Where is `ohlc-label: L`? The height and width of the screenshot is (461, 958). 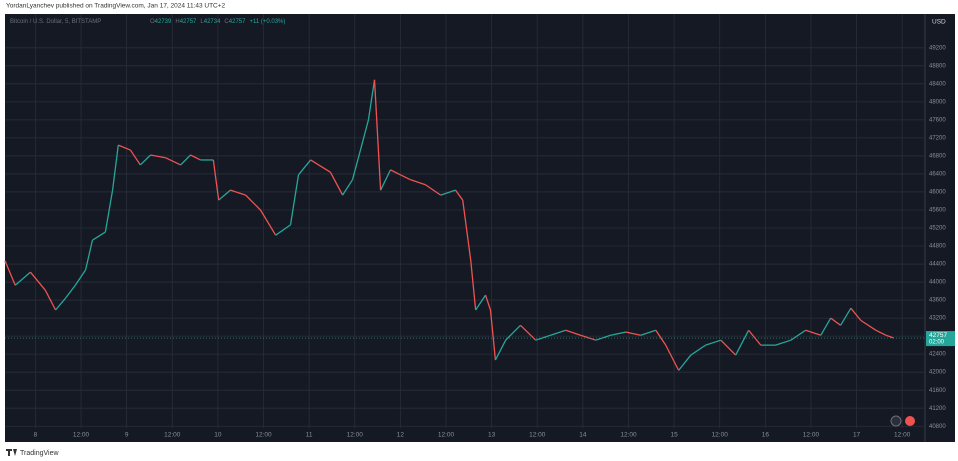
ohlc-label: L is located at coordinates (202, 22).